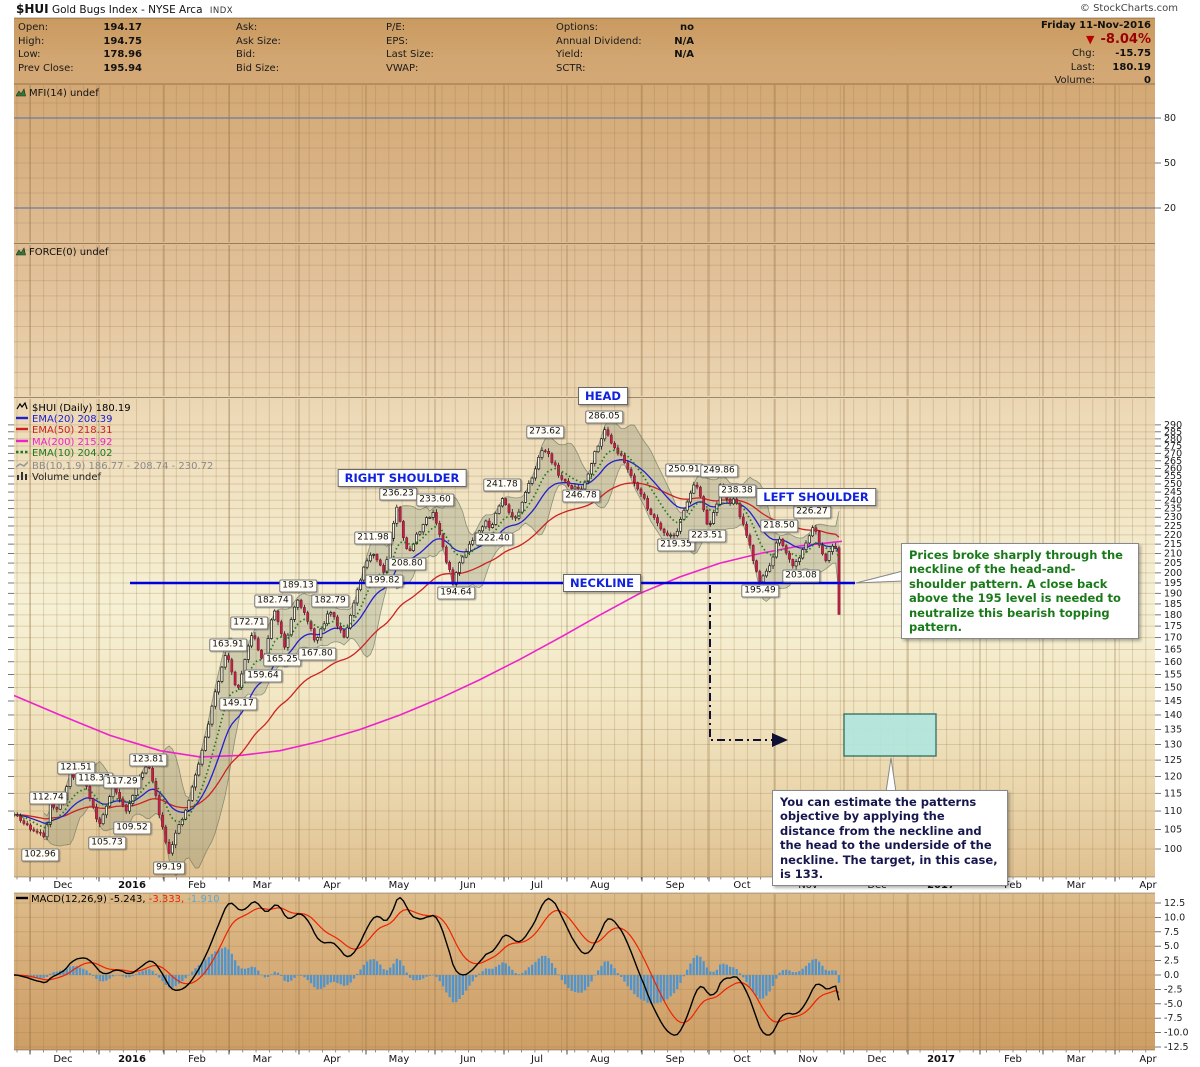  What do you see at coordinates (228, 645) in the screenshot?
I see `price-callout: 163.91` at bounding box center [228, 645].